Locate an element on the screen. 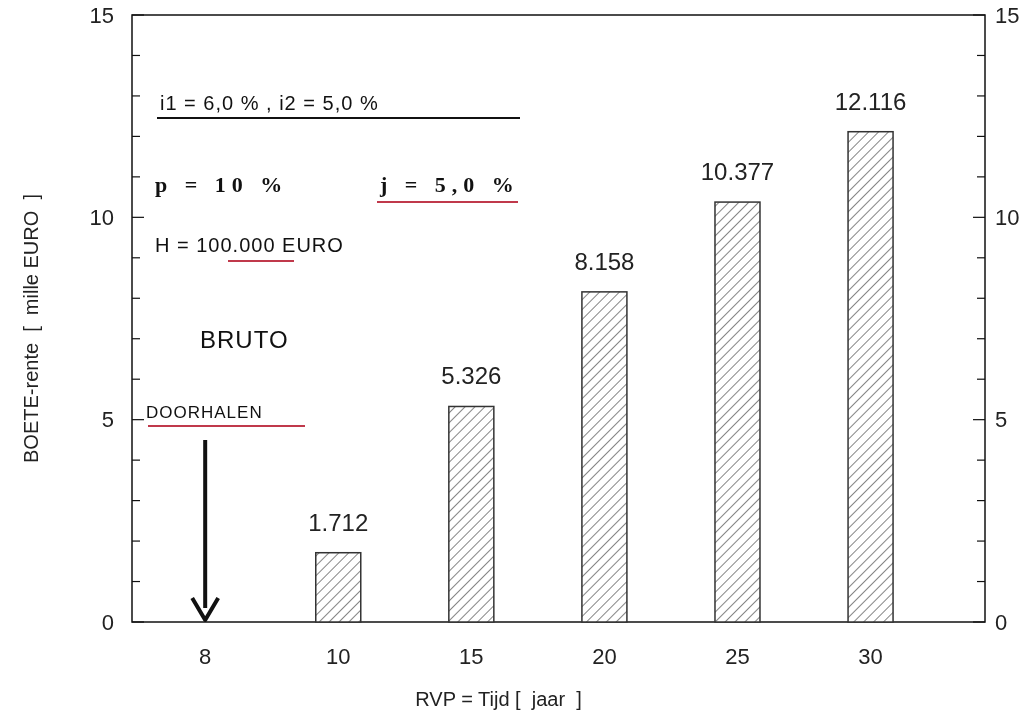  data-label: 12.116 is located at coordinates (870, 101).